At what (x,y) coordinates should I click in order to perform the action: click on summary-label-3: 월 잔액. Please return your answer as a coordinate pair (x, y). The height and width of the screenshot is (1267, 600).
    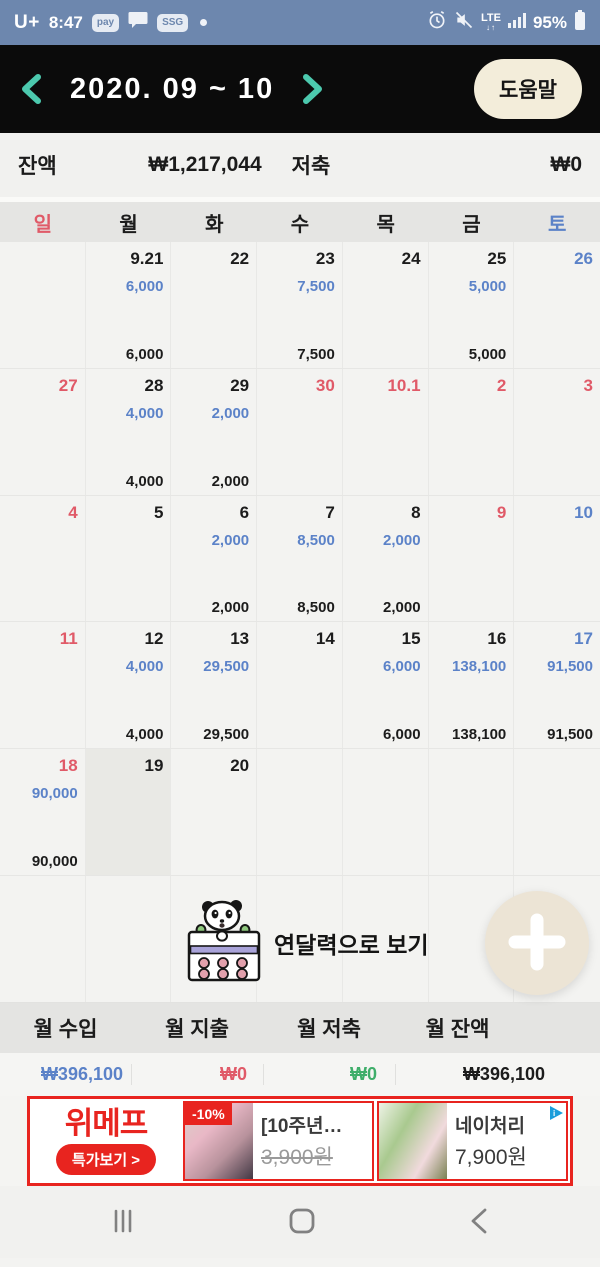
    Looking at the image, I should click on (457, 1029).